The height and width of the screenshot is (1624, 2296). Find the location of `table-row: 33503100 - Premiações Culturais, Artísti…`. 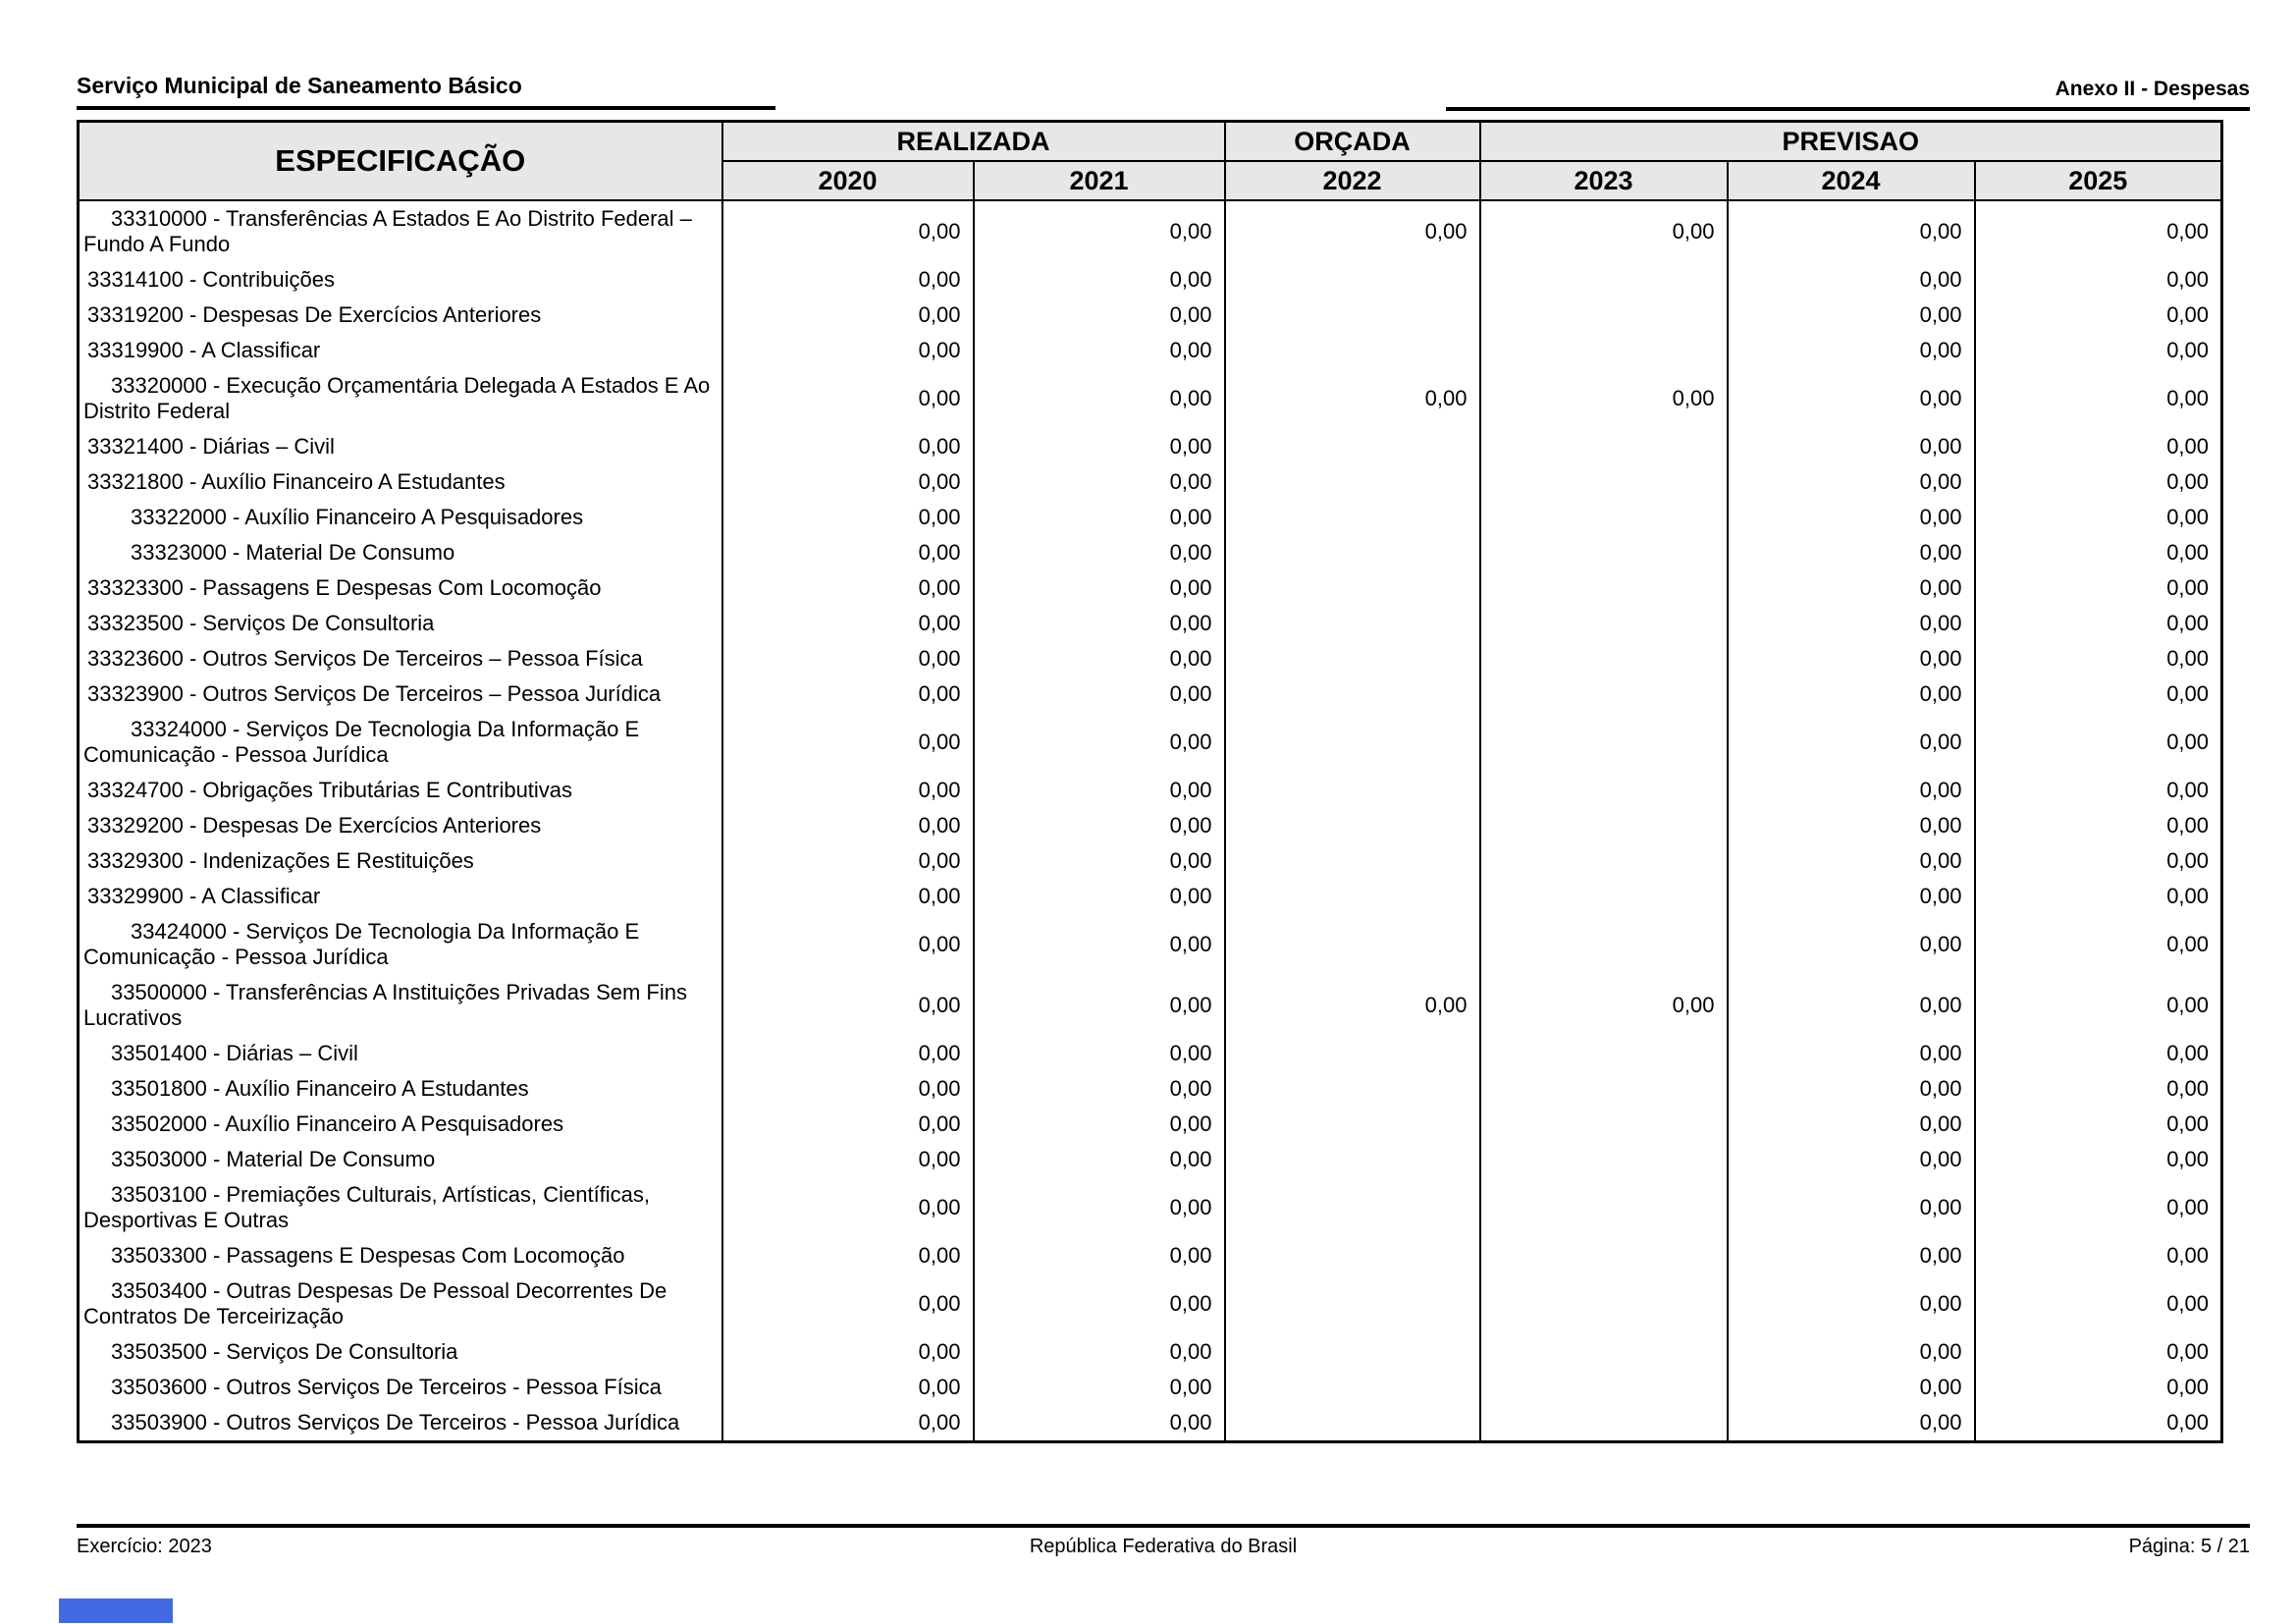

table-row: 33503100 - Premiações Culturais, Artísti… is located at coordinates (1150, 1207).